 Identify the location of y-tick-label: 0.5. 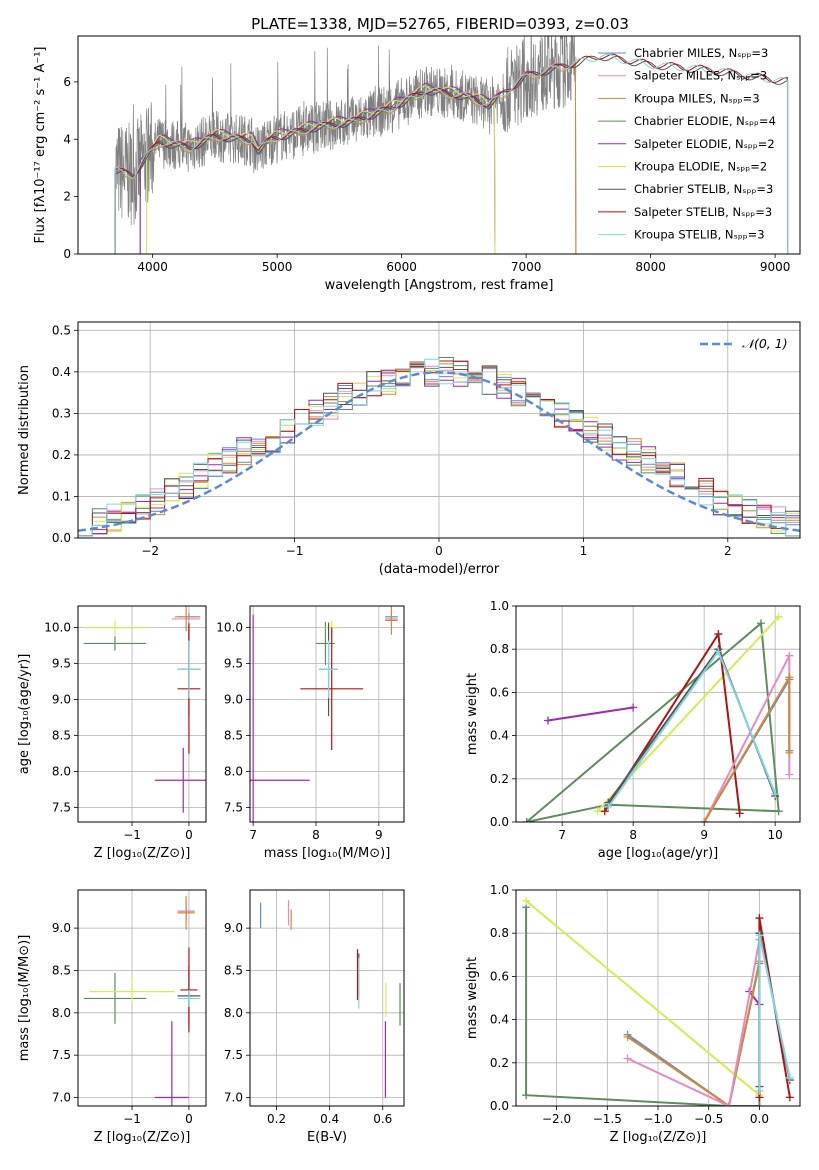
(61, 330).